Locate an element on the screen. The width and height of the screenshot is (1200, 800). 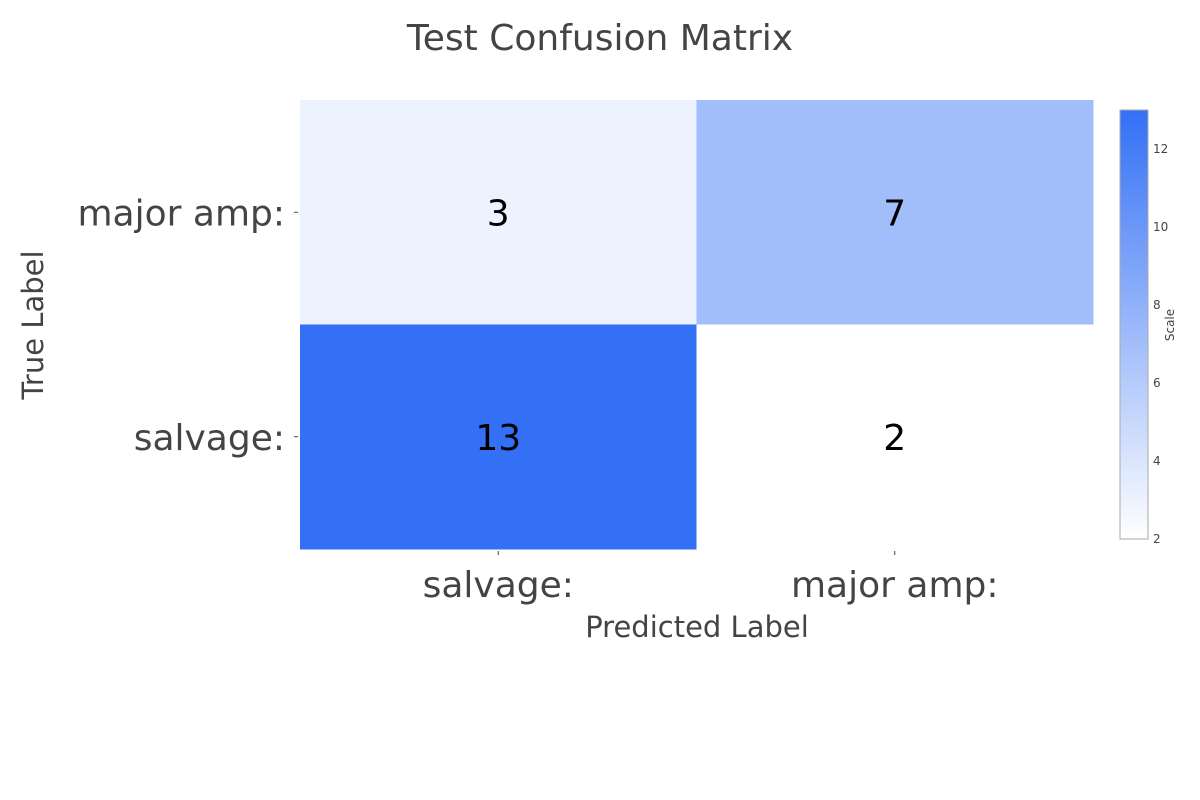
colorbar: 2 4 6 8 10 12 Scale is located at coordinates (1148, 327).